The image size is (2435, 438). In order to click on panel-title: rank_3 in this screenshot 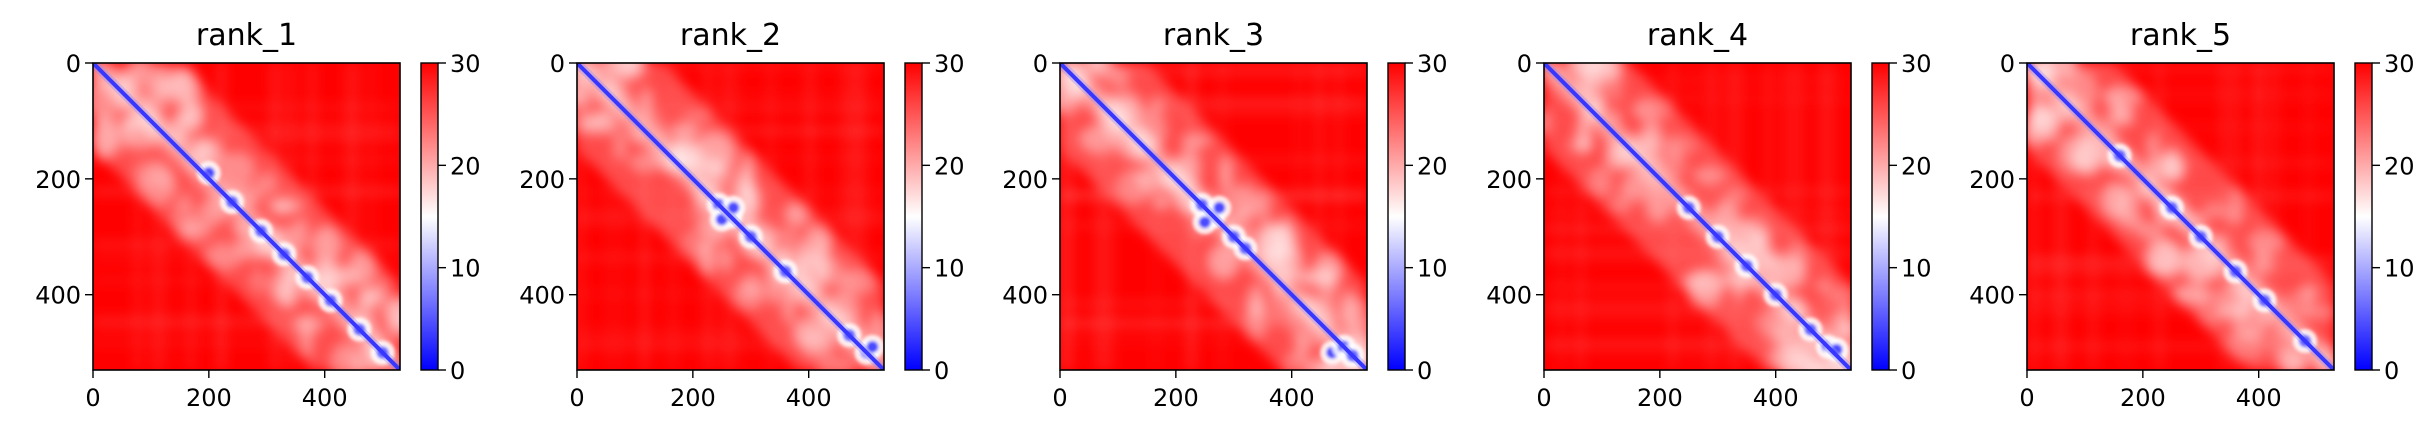, I will do `click(1213, 35)`.